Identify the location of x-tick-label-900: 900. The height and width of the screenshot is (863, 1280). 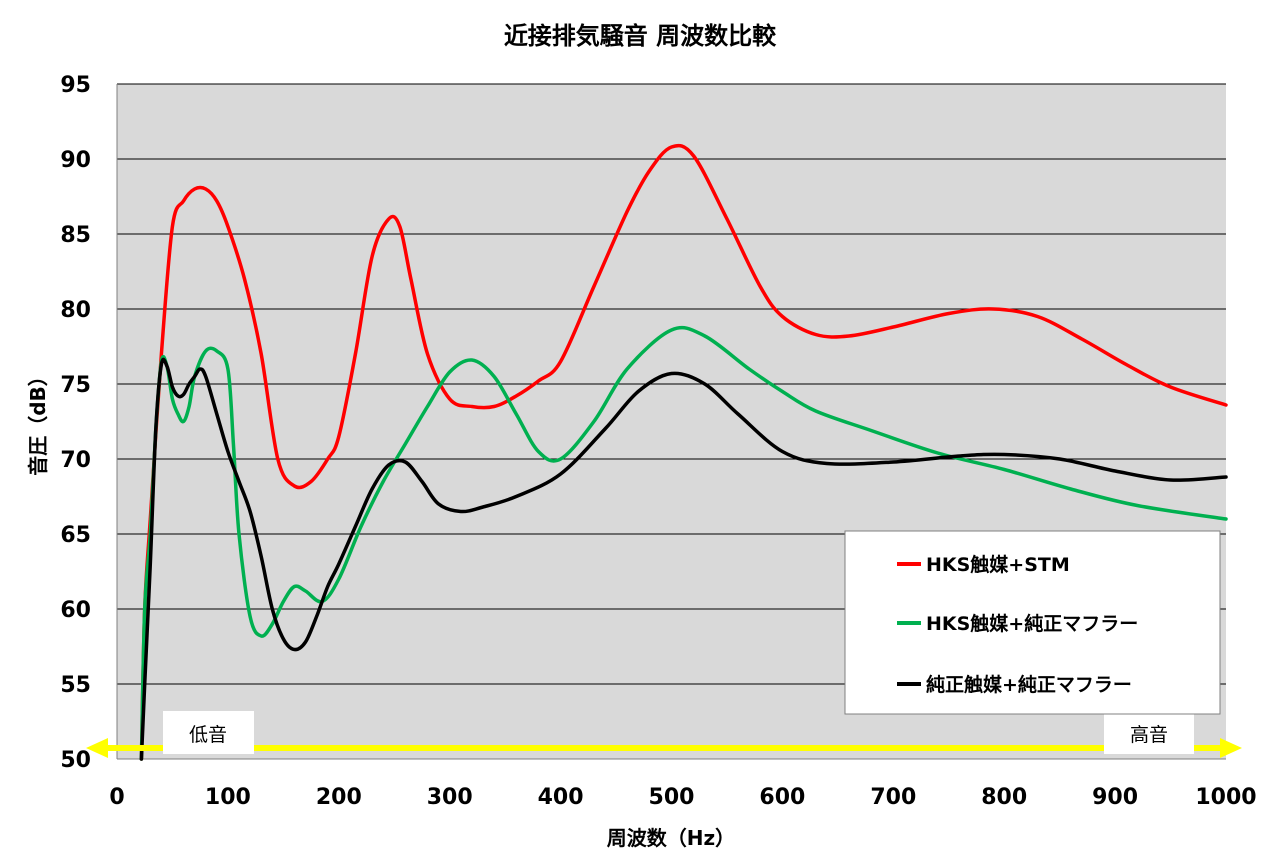
(1115, 797).